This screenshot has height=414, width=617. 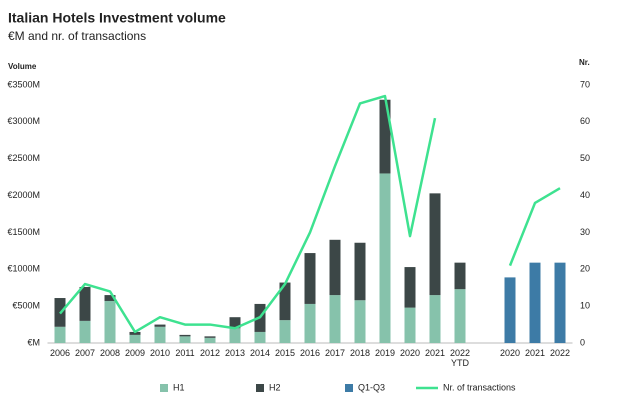 I want to click on x-tick-label: 2008, so click(x=110, y=353).